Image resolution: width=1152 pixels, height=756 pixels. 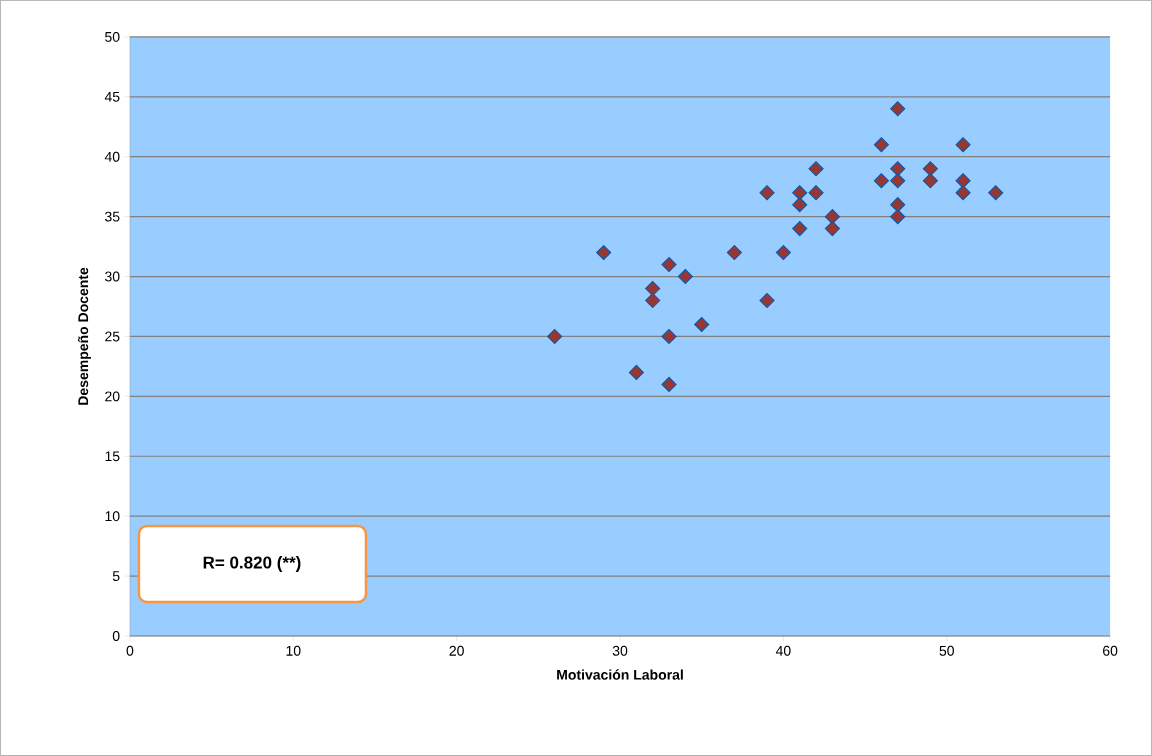 What do you see at coordinates (112, 216) in the screenshot?
I see `y-tick-label: 35` at bounding box center [112, 216].